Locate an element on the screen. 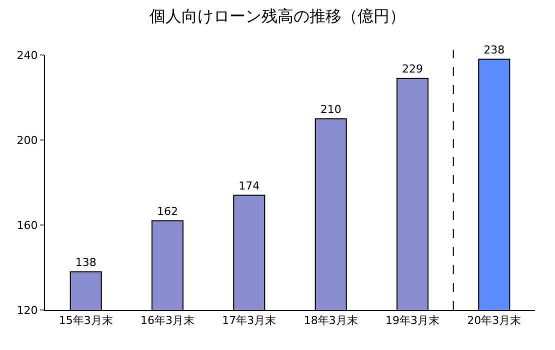 This screenshot has width=555, height=350. data-label: 138 is located at coordinates (85, 262).